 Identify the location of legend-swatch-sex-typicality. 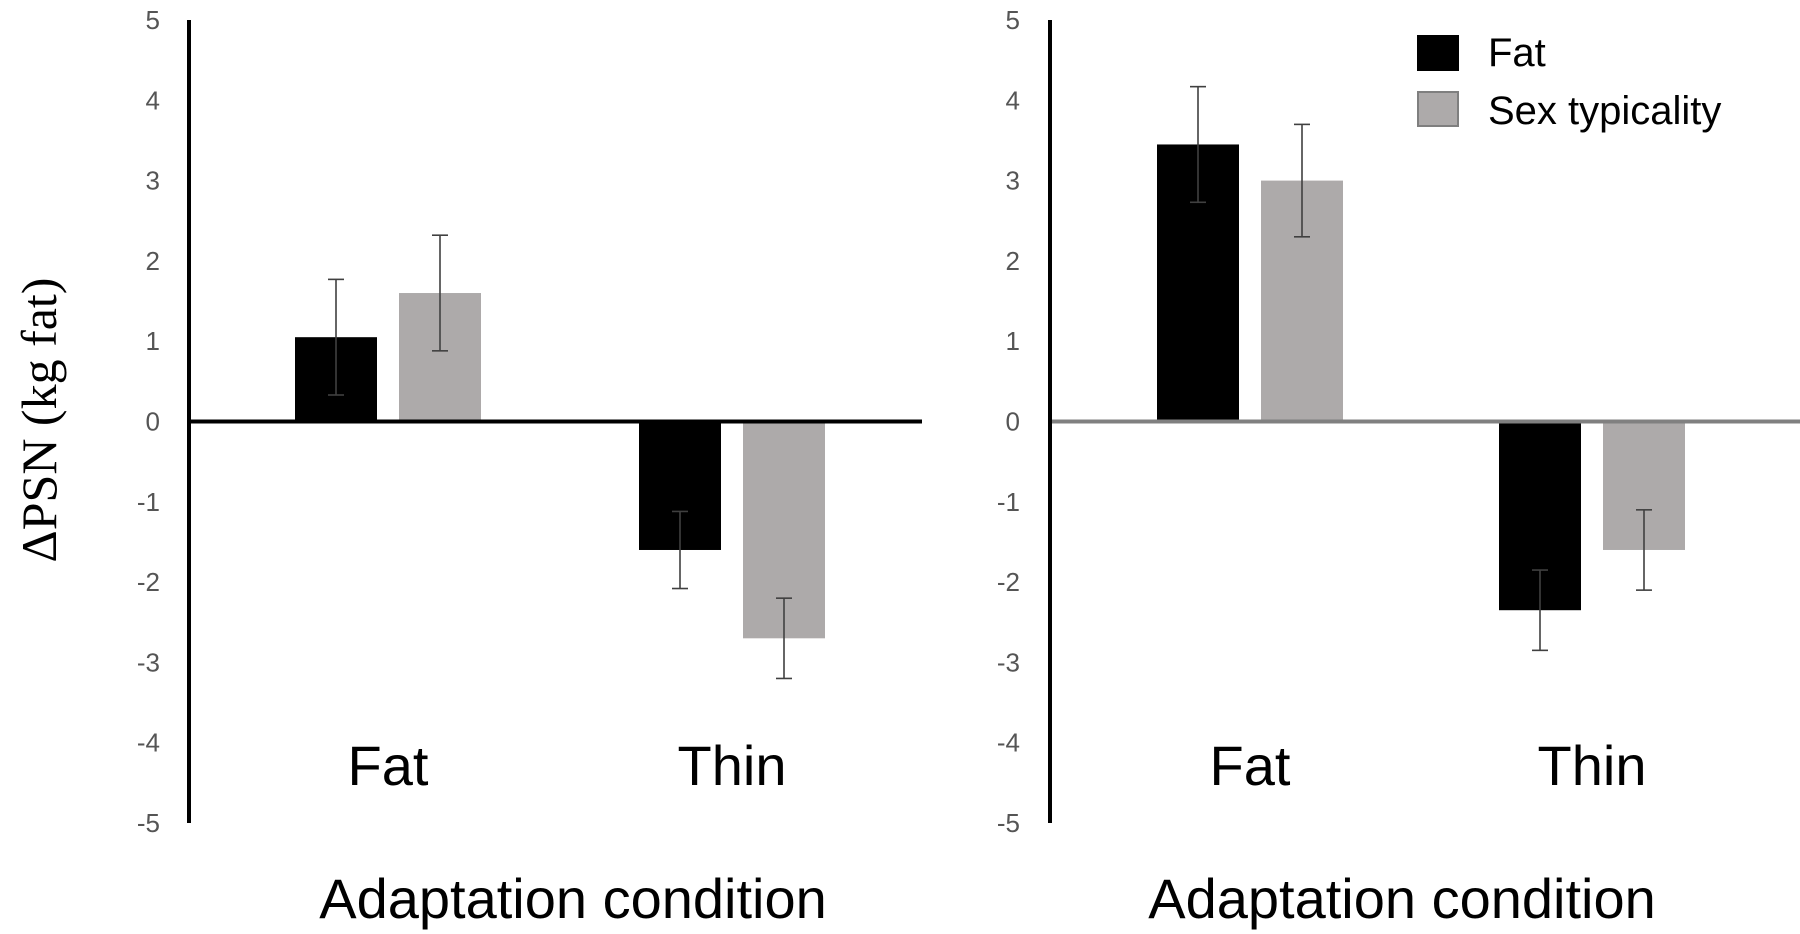
(1438, 109).